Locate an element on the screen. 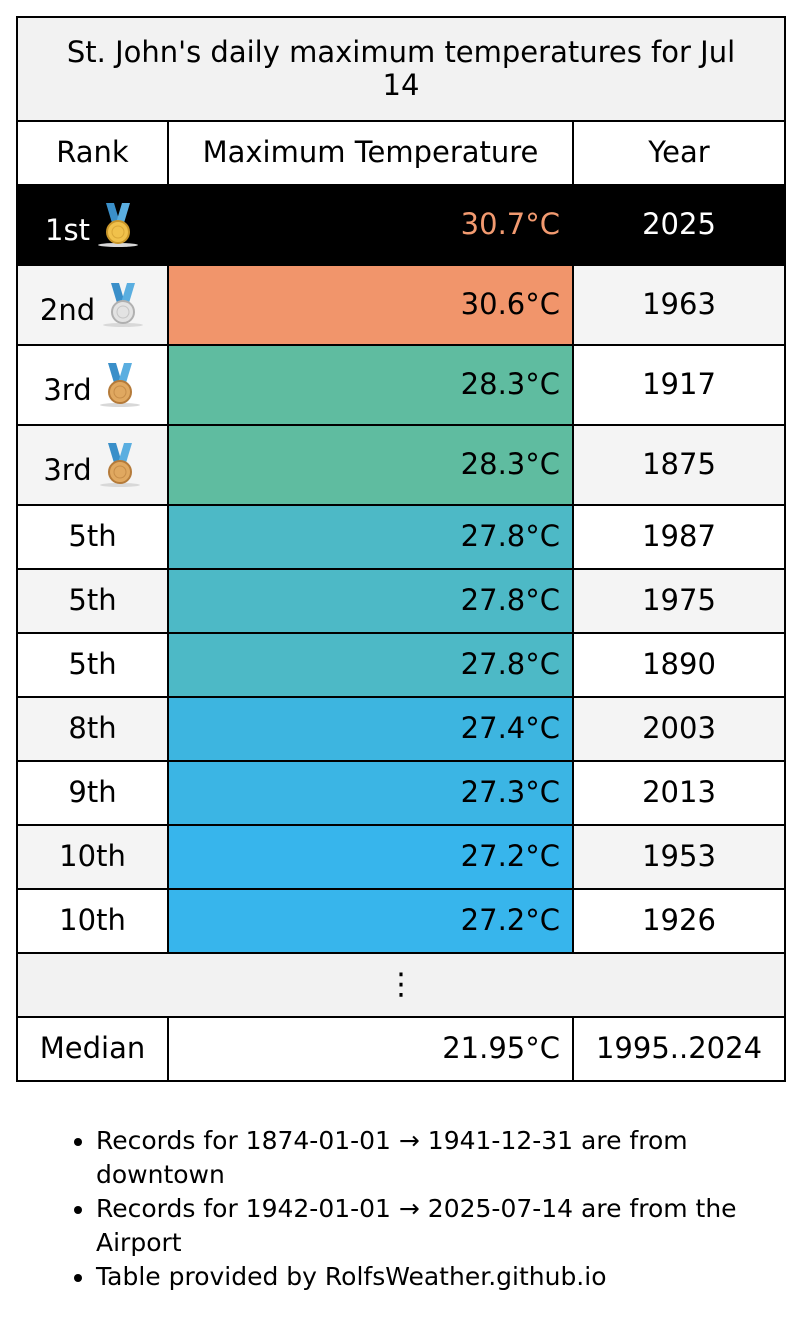 This screenshot has height=1323, width=800. rank-cell: 9th is located at coordinates (92, 793).